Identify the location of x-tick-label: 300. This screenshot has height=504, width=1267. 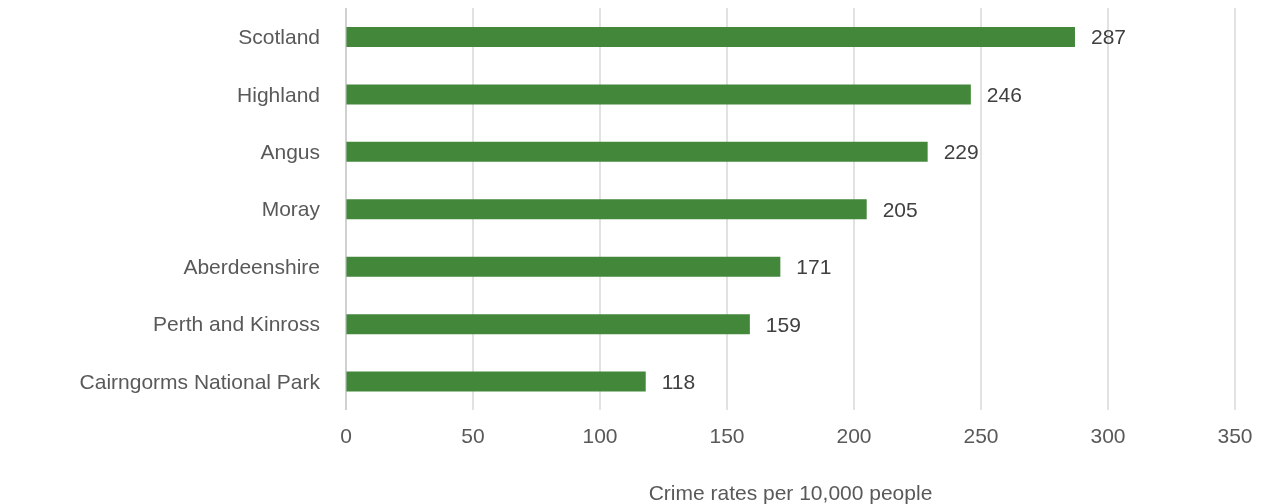
(1108, 435).